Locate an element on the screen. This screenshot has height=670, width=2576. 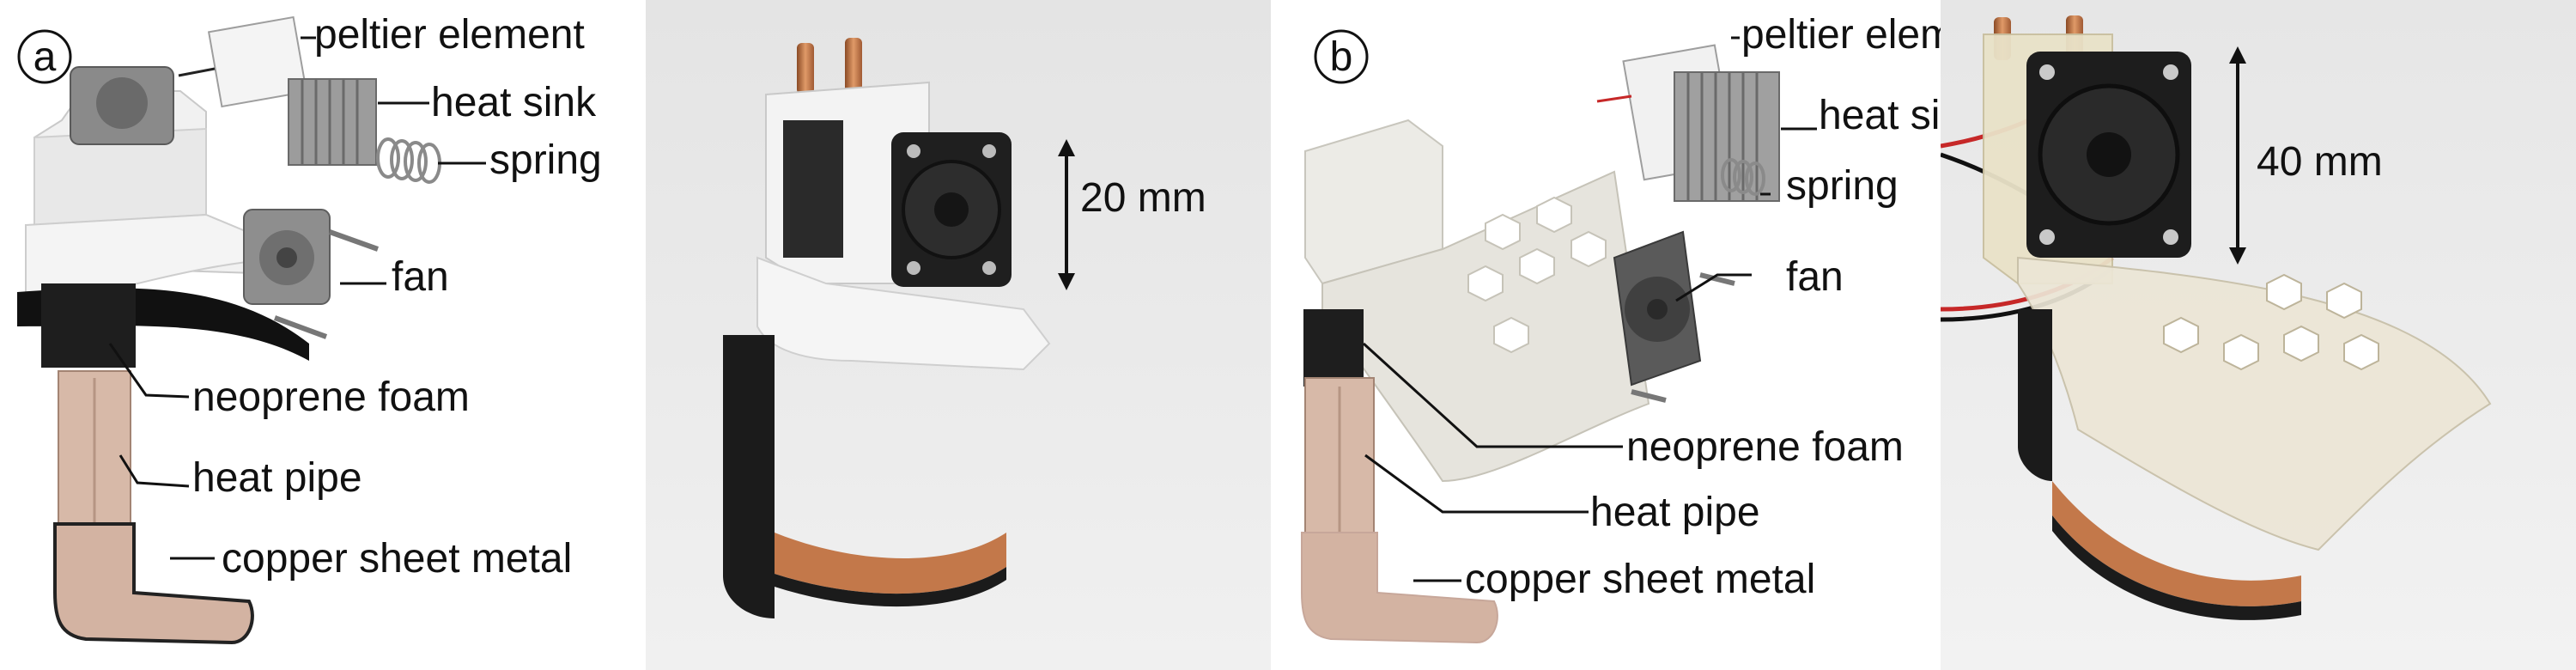
dimension-label-a: 20 mm is located at coordinates (1143, 198).